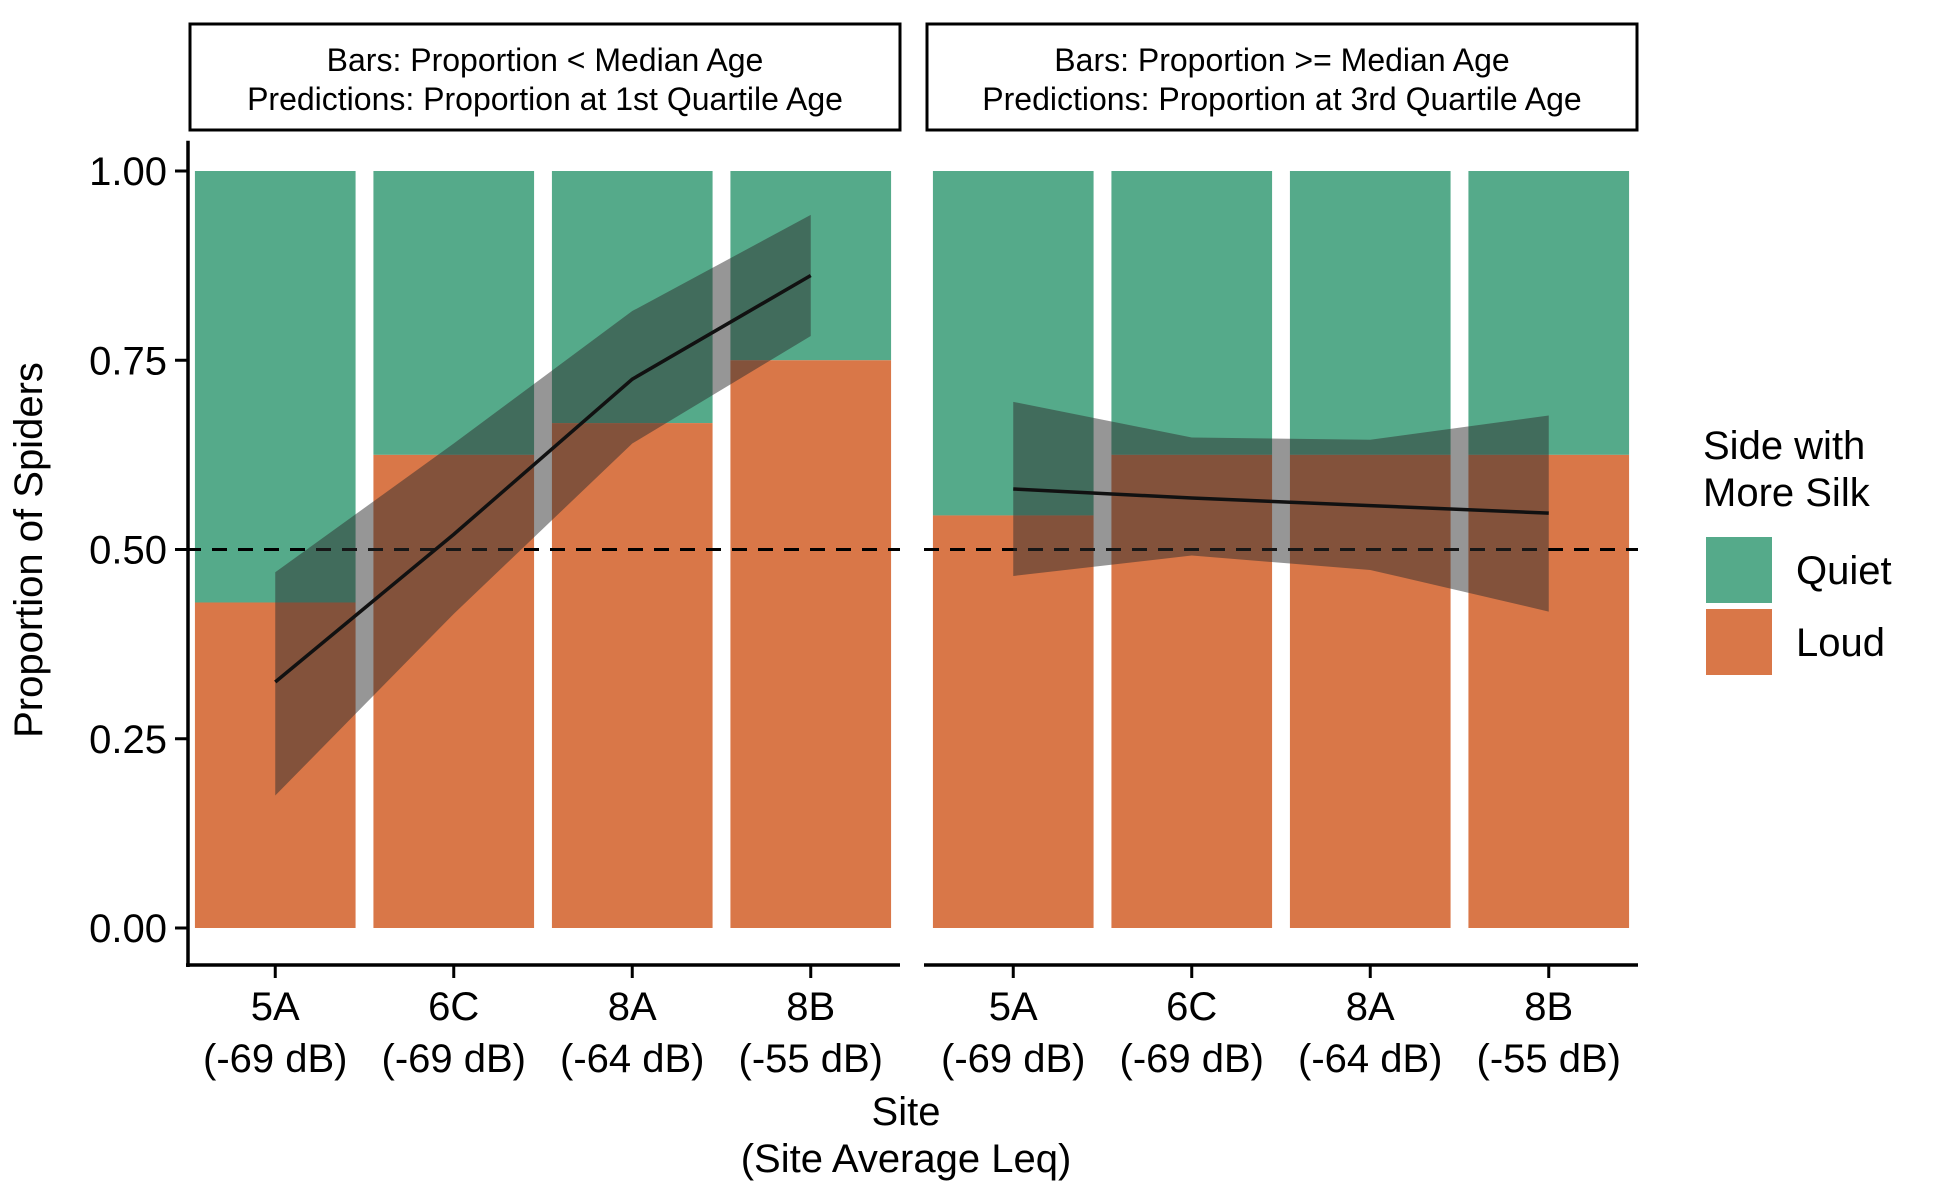 This screenshot has height=1200, width=1950. What do you see at coordinates (632, 675) in the screenshot?
I see `bar-loud-8A` at bounding box center [632, 675].